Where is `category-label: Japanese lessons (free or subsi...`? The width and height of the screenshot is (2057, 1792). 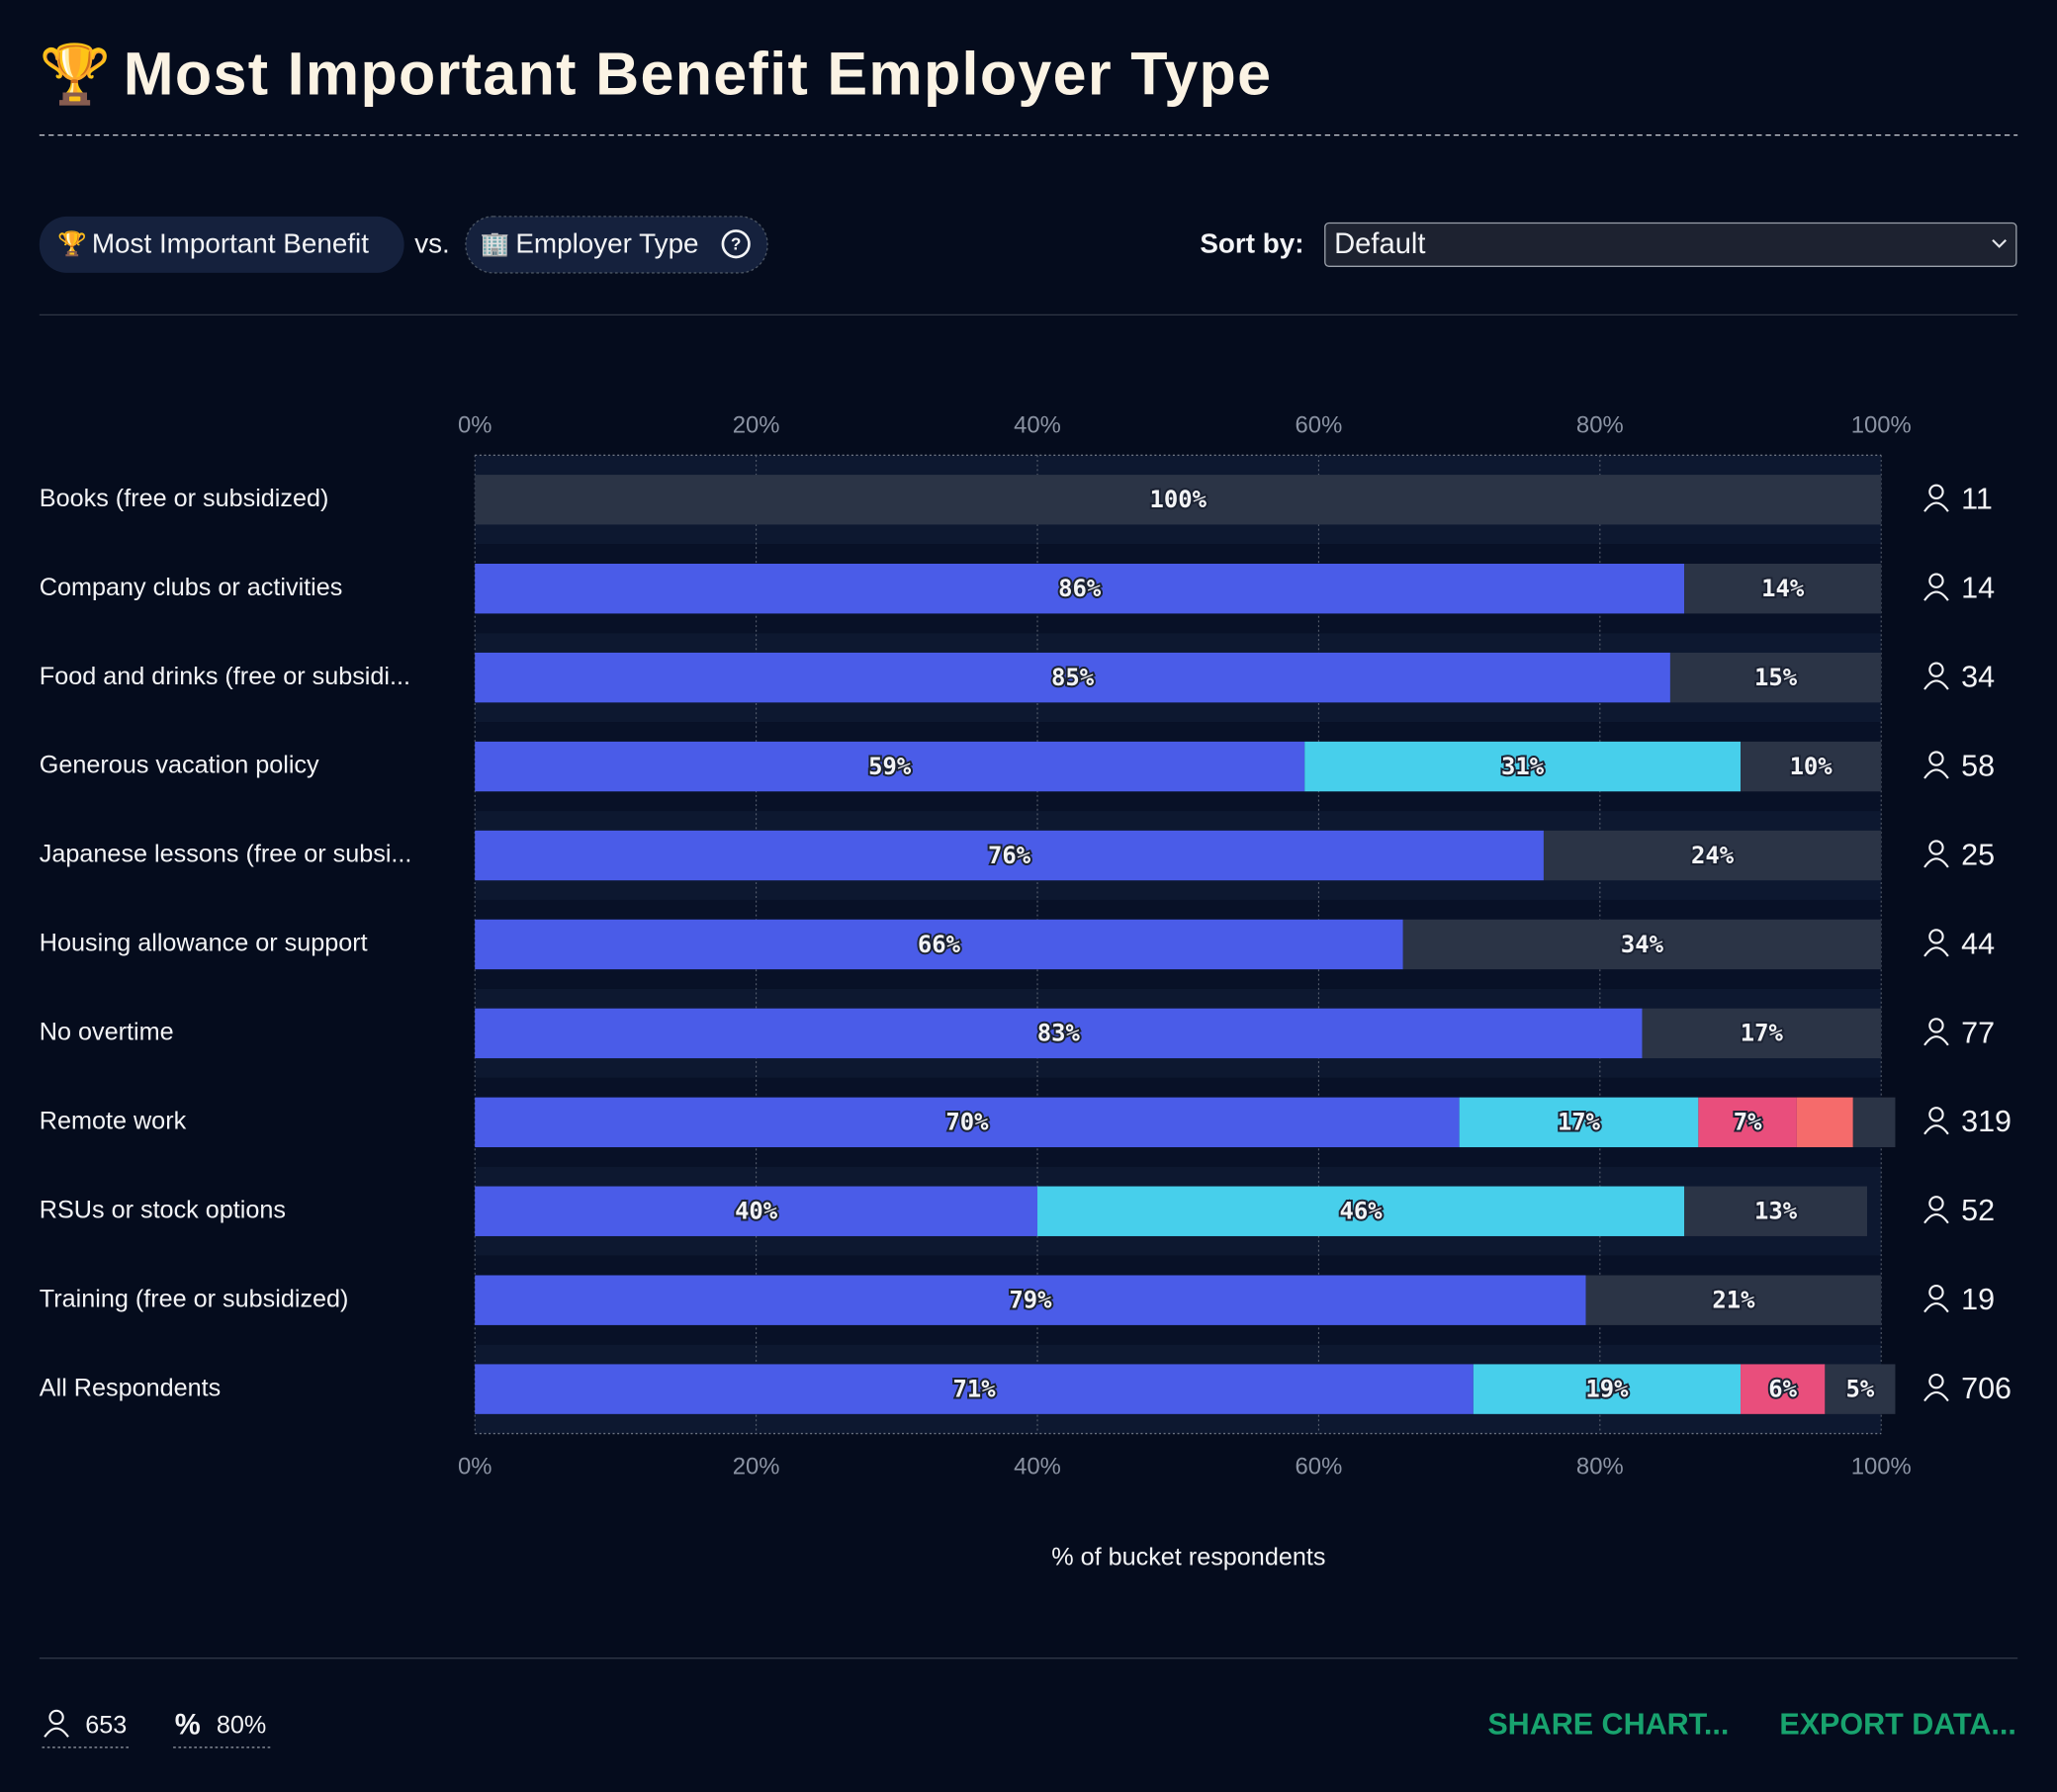 category-label: Japanese lessons (free or subsi... is located at coordinates (226, 854).